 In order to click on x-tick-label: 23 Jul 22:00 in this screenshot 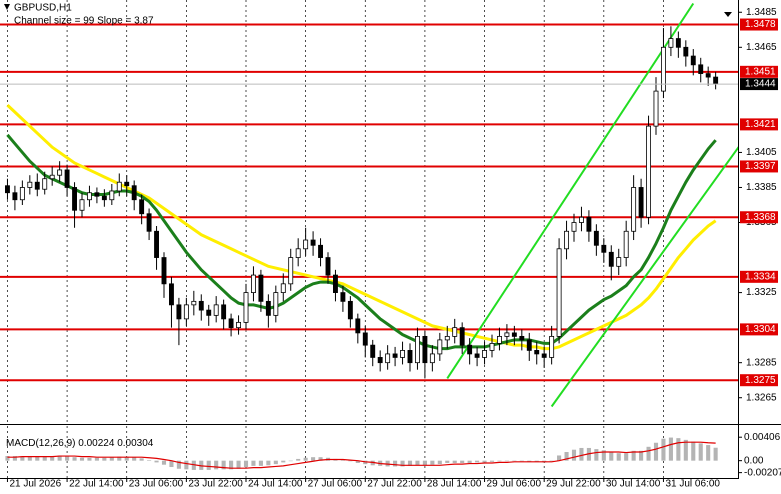, I will do `click(215, 484)`.